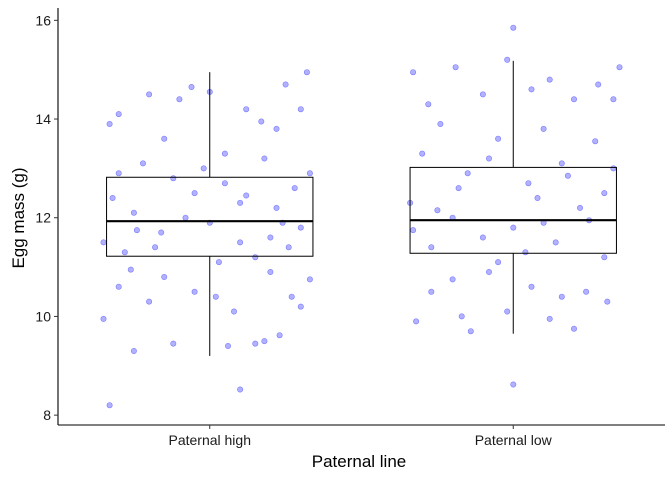 This screenshot has height=480, width=672. I want to click on y-tick-label: 8, so click(47, 415).